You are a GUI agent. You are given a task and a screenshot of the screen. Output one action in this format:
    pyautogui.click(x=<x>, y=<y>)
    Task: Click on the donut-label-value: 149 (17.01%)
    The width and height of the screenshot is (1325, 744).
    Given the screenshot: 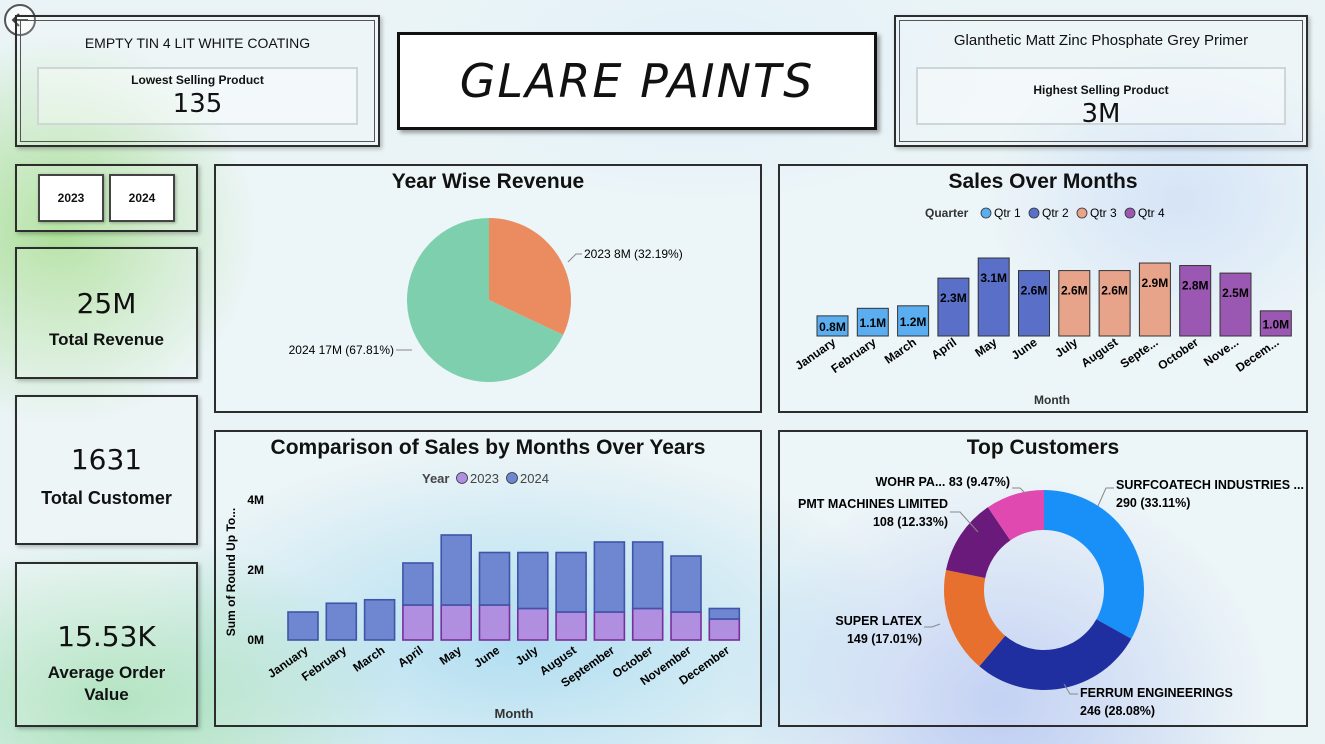 What is the action you would take?
    pyautogui.click(x=884, y=639)
    